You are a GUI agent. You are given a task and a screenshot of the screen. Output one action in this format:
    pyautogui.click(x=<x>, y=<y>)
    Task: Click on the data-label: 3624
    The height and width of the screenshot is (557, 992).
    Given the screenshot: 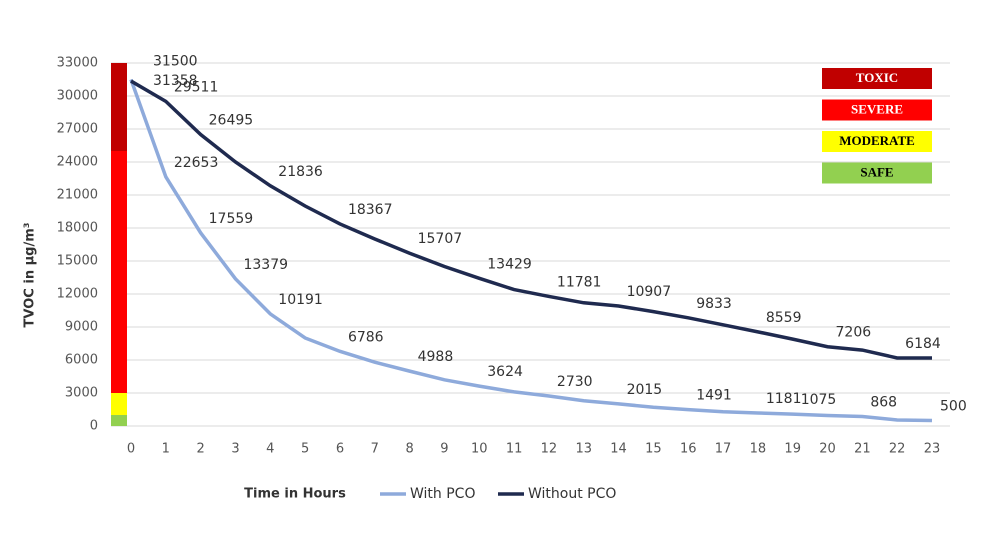 What is the action you would take?
    pyautogui.click(x=505, y=372)
    